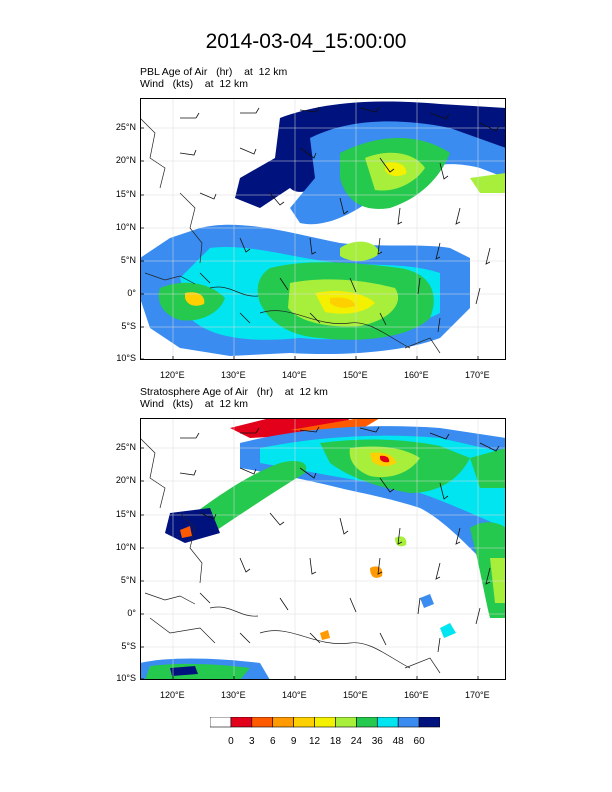 Image resolution: width=612 pixels, height=792 pixels. Describe the element at coordinates (323, 696) in the screenshot. I see `panel2-lon-axis: 120°E 130°E 140°E 150°E 160°E 170°E` at that location.